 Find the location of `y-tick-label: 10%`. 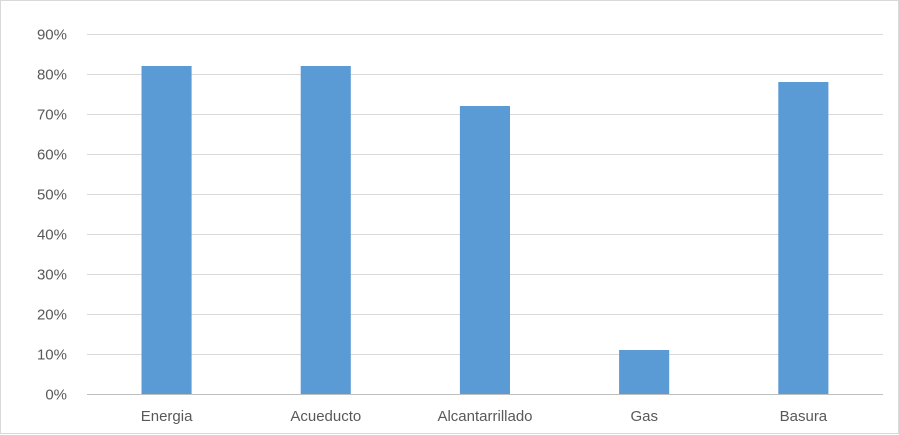

y-tick-label: 10% is located at coordinates (52, 355).